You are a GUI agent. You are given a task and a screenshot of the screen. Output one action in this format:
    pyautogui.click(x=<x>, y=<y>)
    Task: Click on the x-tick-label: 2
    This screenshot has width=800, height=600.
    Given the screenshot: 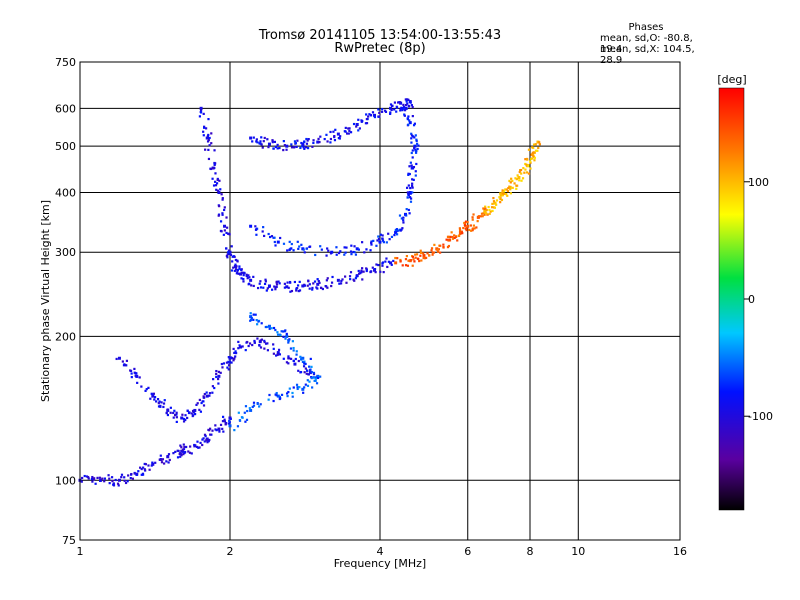 What is the action you would take?
    pyautogui.click(x=230, y=551)
    